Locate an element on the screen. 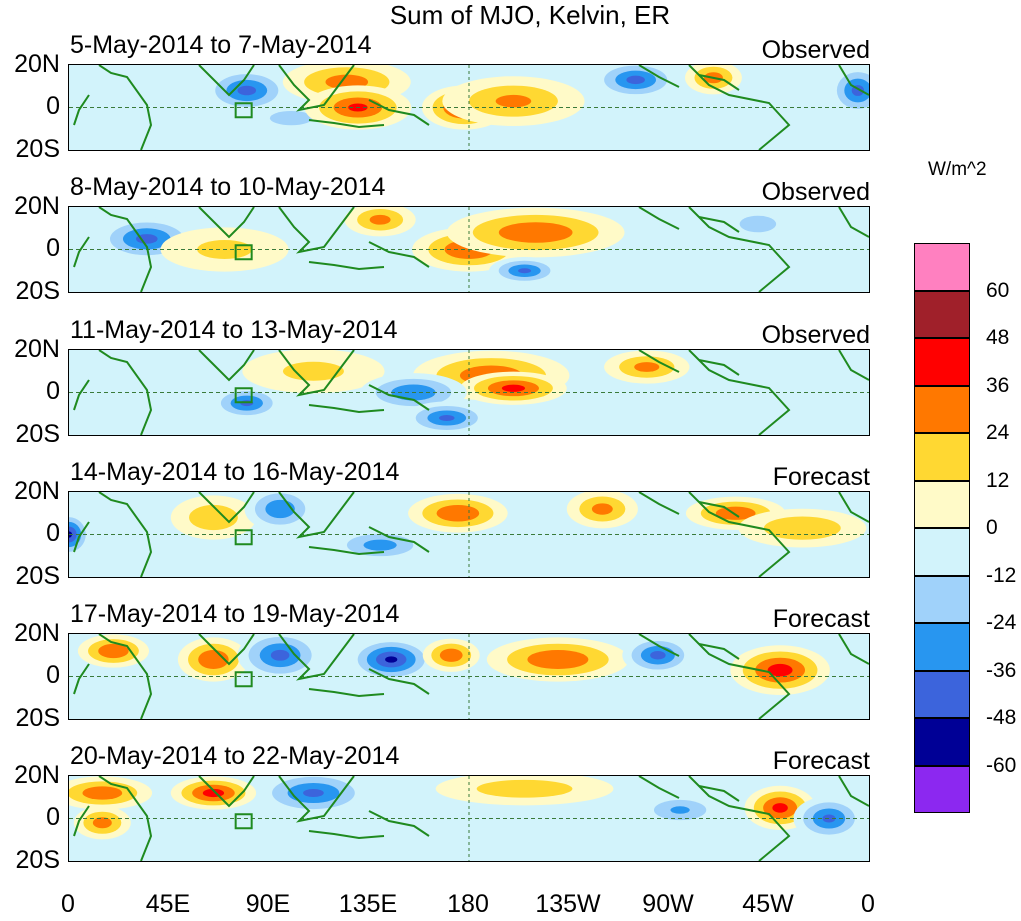  colorbar is located at coordinates (943, 528).